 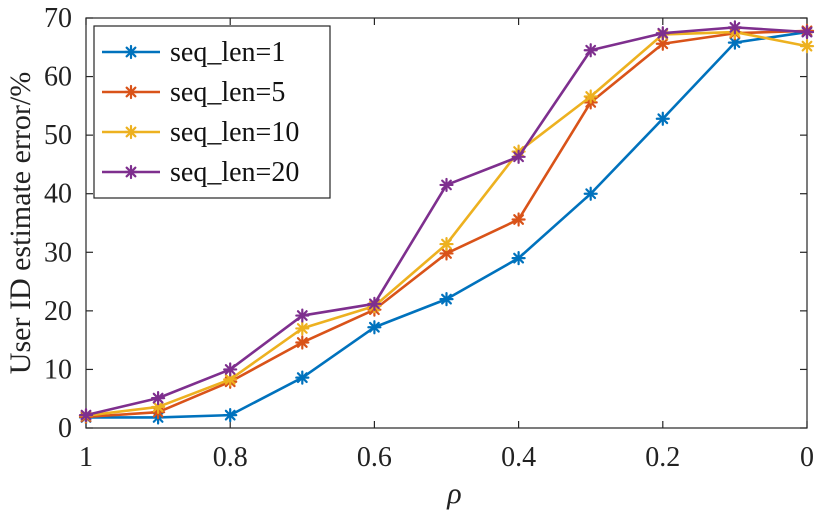 What do you see at coordinates (58, 77) in the screenshot?
I see `y-tick-label: 60` at bounding box center [58, 77].